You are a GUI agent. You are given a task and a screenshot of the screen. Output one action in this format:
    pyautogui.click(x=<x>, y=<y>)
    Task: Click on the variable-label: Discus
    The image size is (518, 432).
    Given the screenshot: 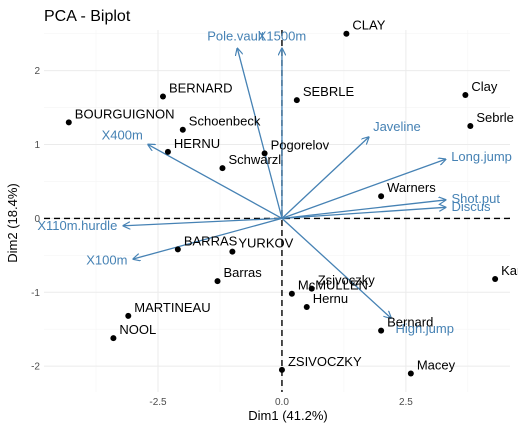 What is the action you would take?
    pyautogui.click(x=472, y=206)
    